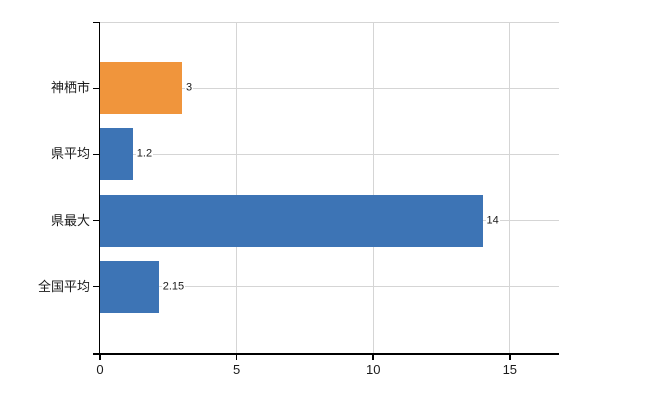 The width and height of the screenshot is (650, 400). I want to click on plot-top-border, so click(329, 22).